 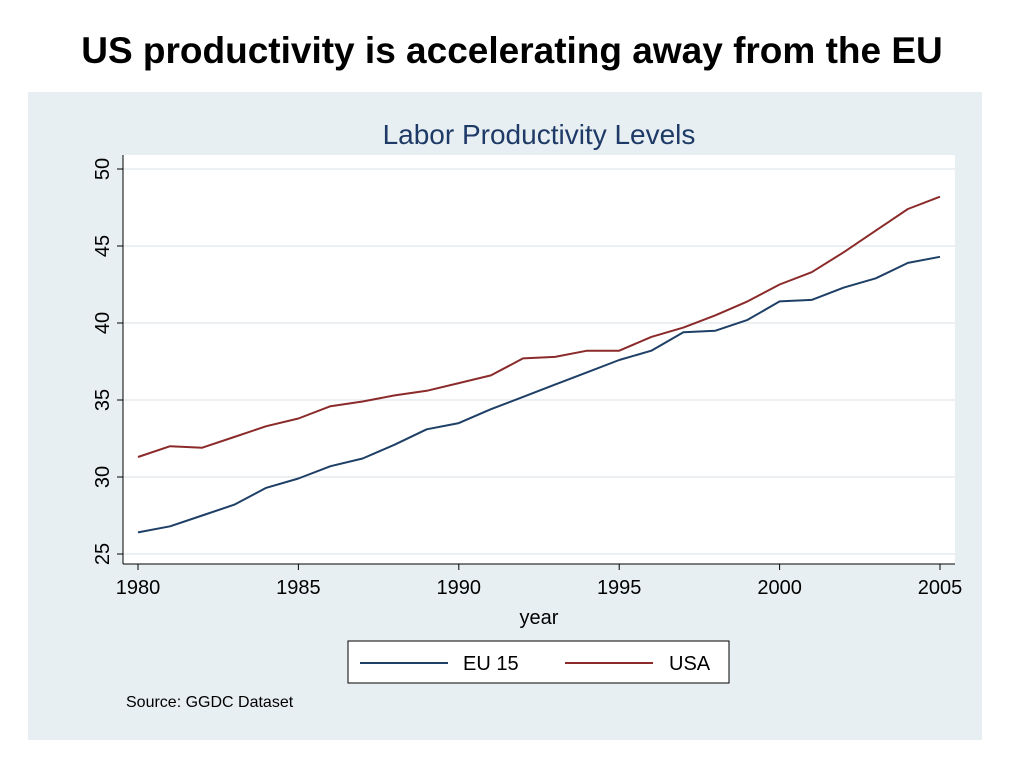 I want to click on y-tick-label: 30, so click(x=103, y=477).